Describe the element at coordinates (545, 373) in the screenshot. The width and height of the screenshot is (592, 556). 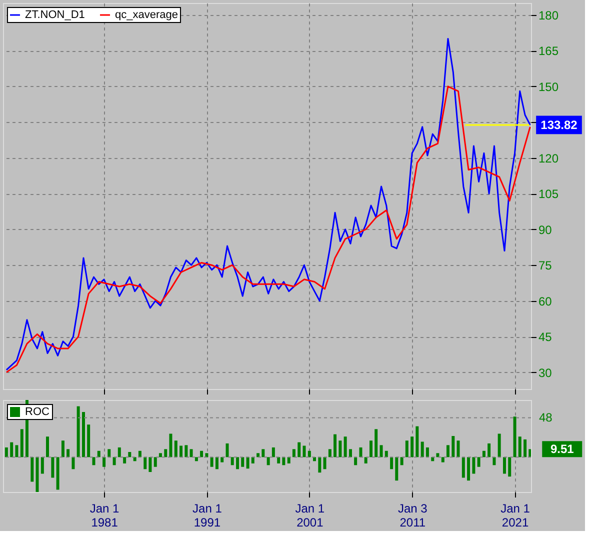
I see `y-tick-label: 30` at that location.